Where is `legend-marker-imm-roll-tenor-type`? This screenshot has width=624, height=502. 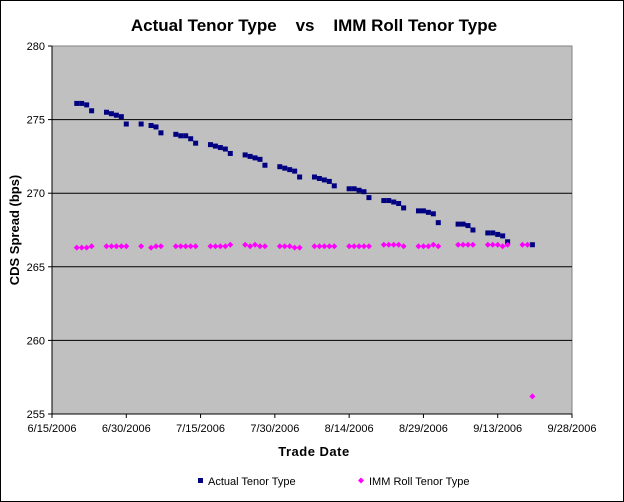 legend-marker-imm-roll-tenor-type is located at coordinates (361, 480).